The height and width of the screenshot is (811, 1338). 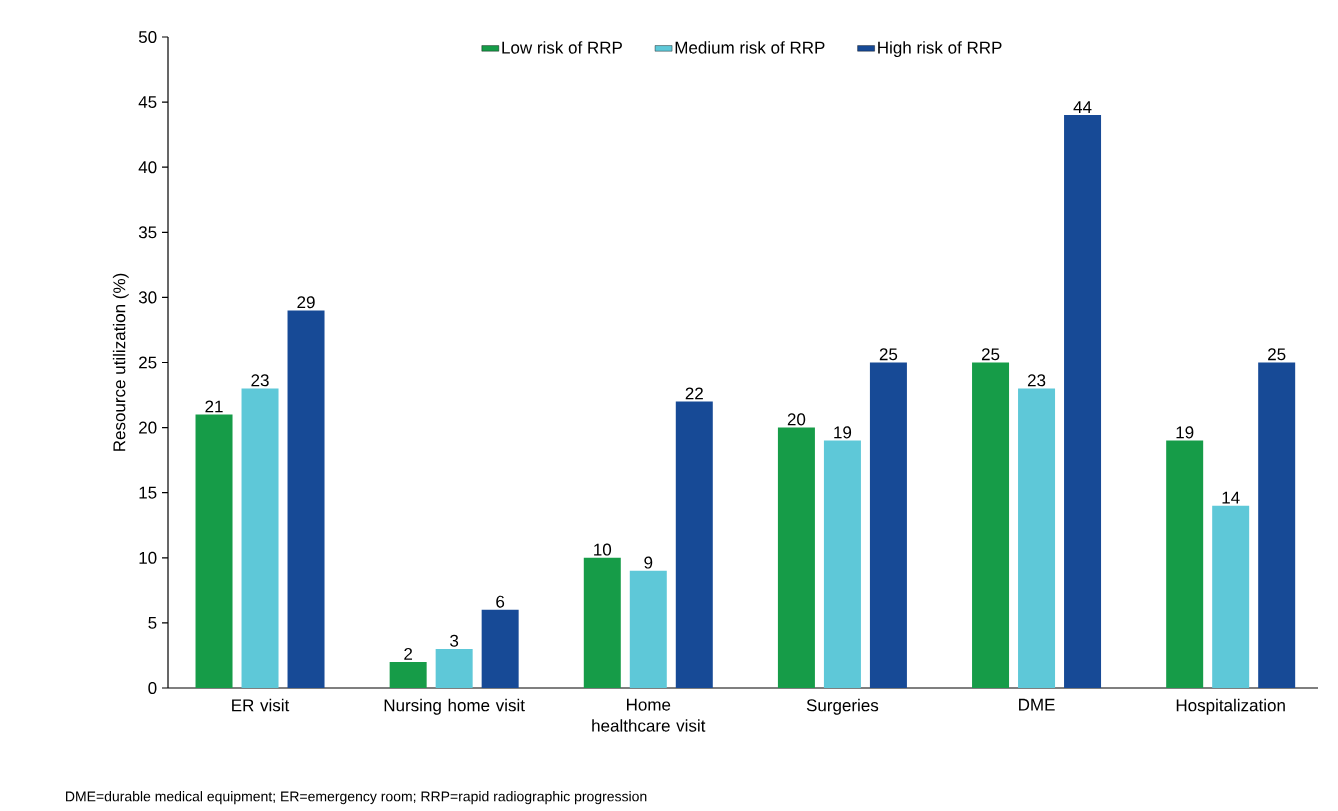 I want to click on data-label: 14, so click(x=1231, y=497).